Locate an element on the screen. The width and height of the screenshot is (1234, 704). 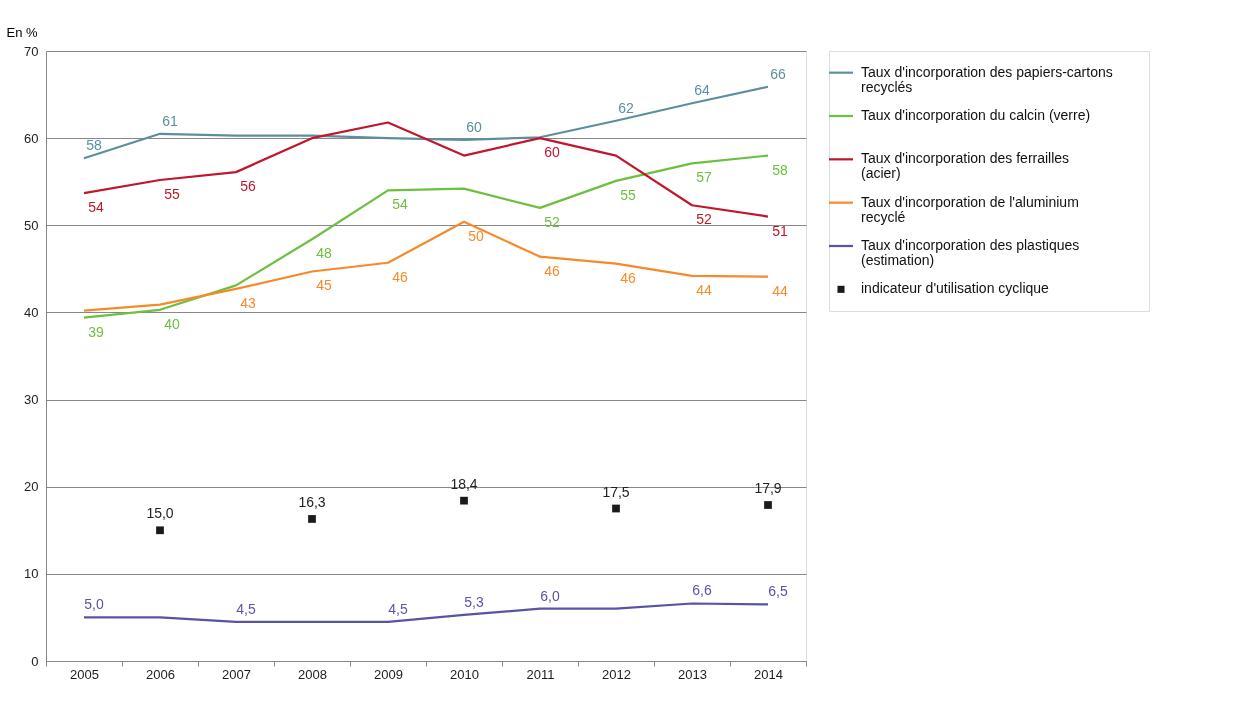
data-label: 17,9 is located at coordinates (768, 488).